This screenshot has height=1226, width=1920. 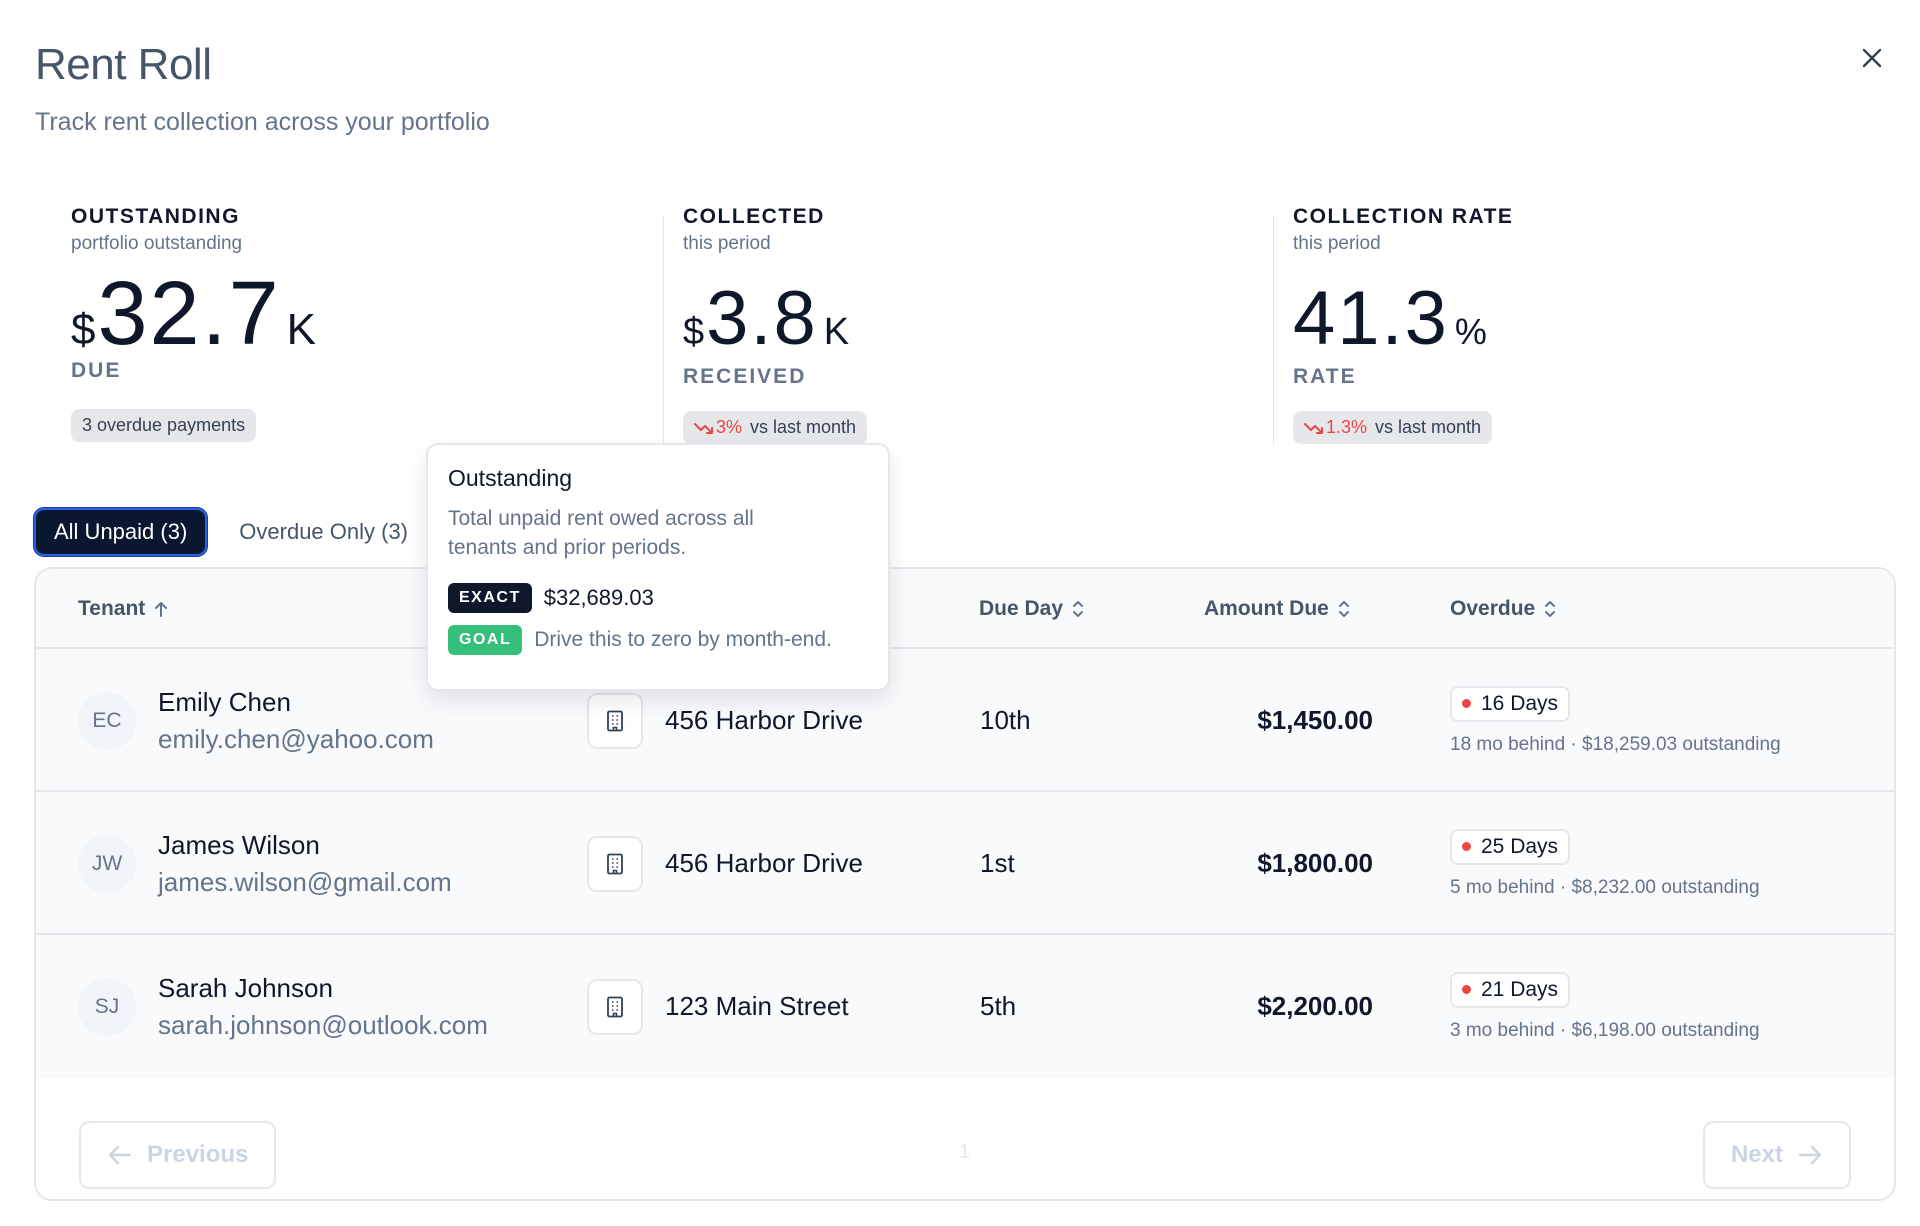 I want to click on tenant-name: Emily Chen, so click(x=224, y=701).